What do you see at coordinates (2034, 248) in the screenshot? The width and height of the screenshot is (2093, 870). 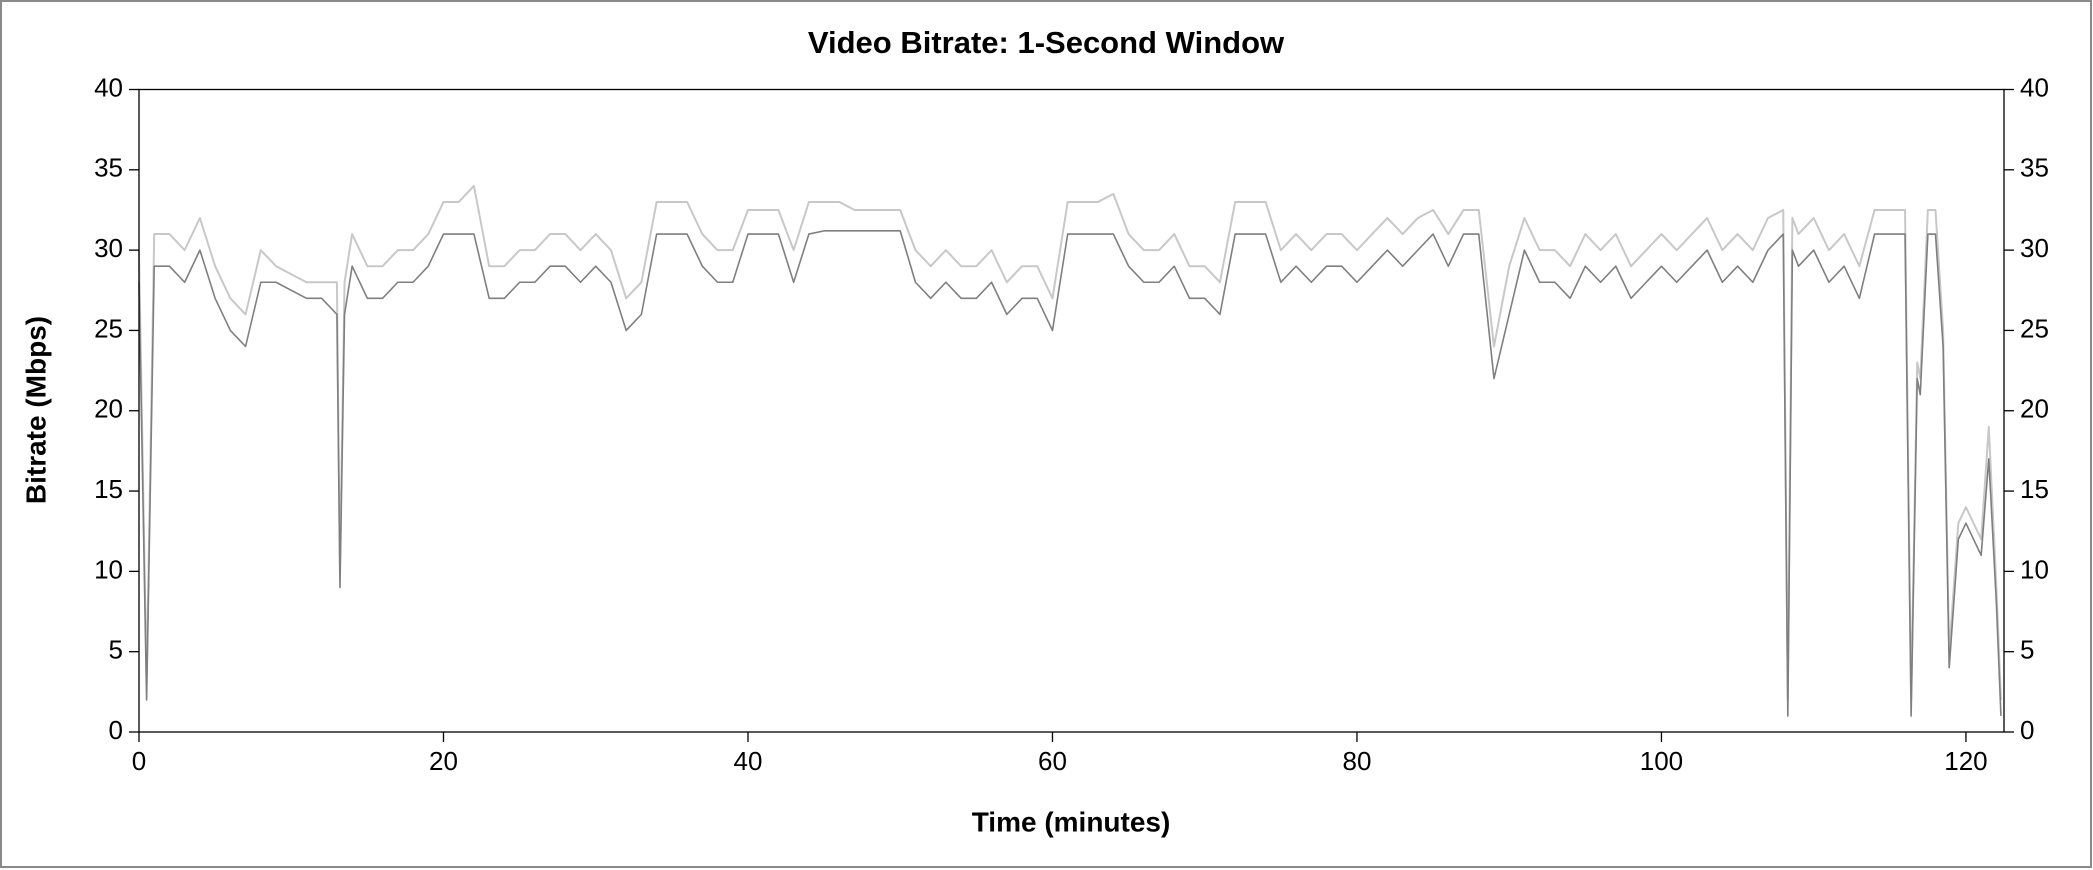 I see `y2-tick-label: 30` at bounding box center [2034, 248].